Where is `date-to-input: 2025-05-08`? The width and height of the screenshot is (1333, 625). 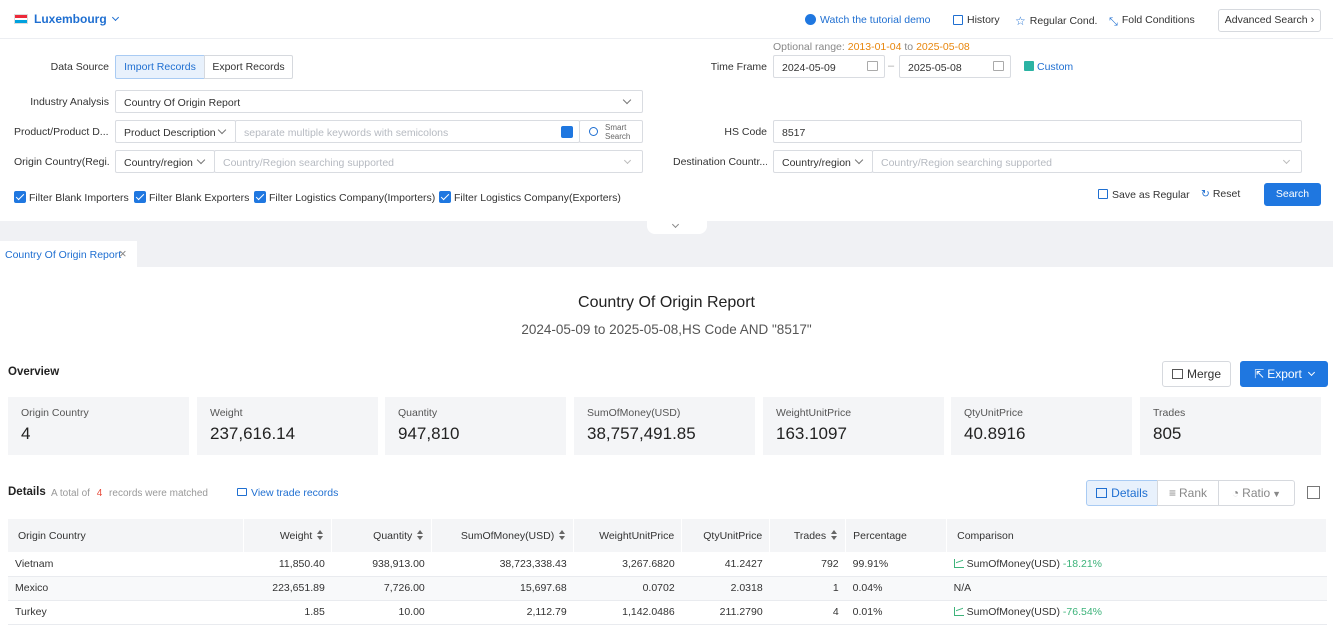 date-to-input: 2025-05-08 is located at coordinates (955, 66).